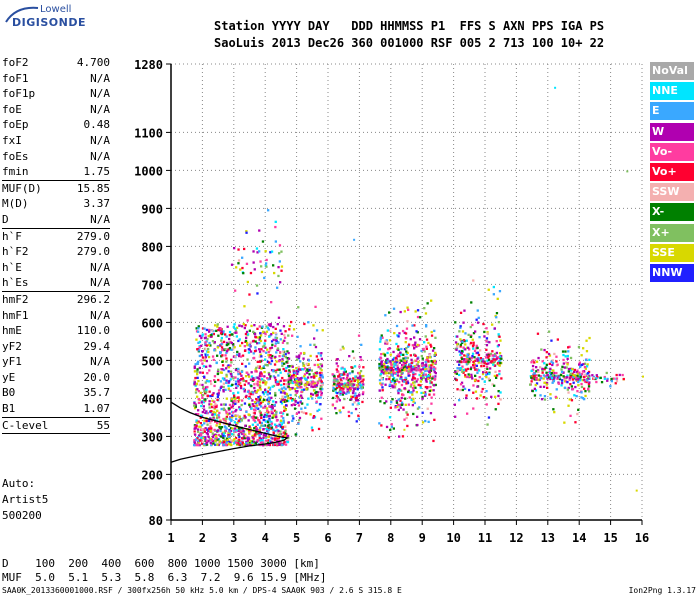 This screenshot has width=700, height=600. Describe the element at coordinates (93, 62) in the screenshot. I see `param-value: 4.700` at that location.